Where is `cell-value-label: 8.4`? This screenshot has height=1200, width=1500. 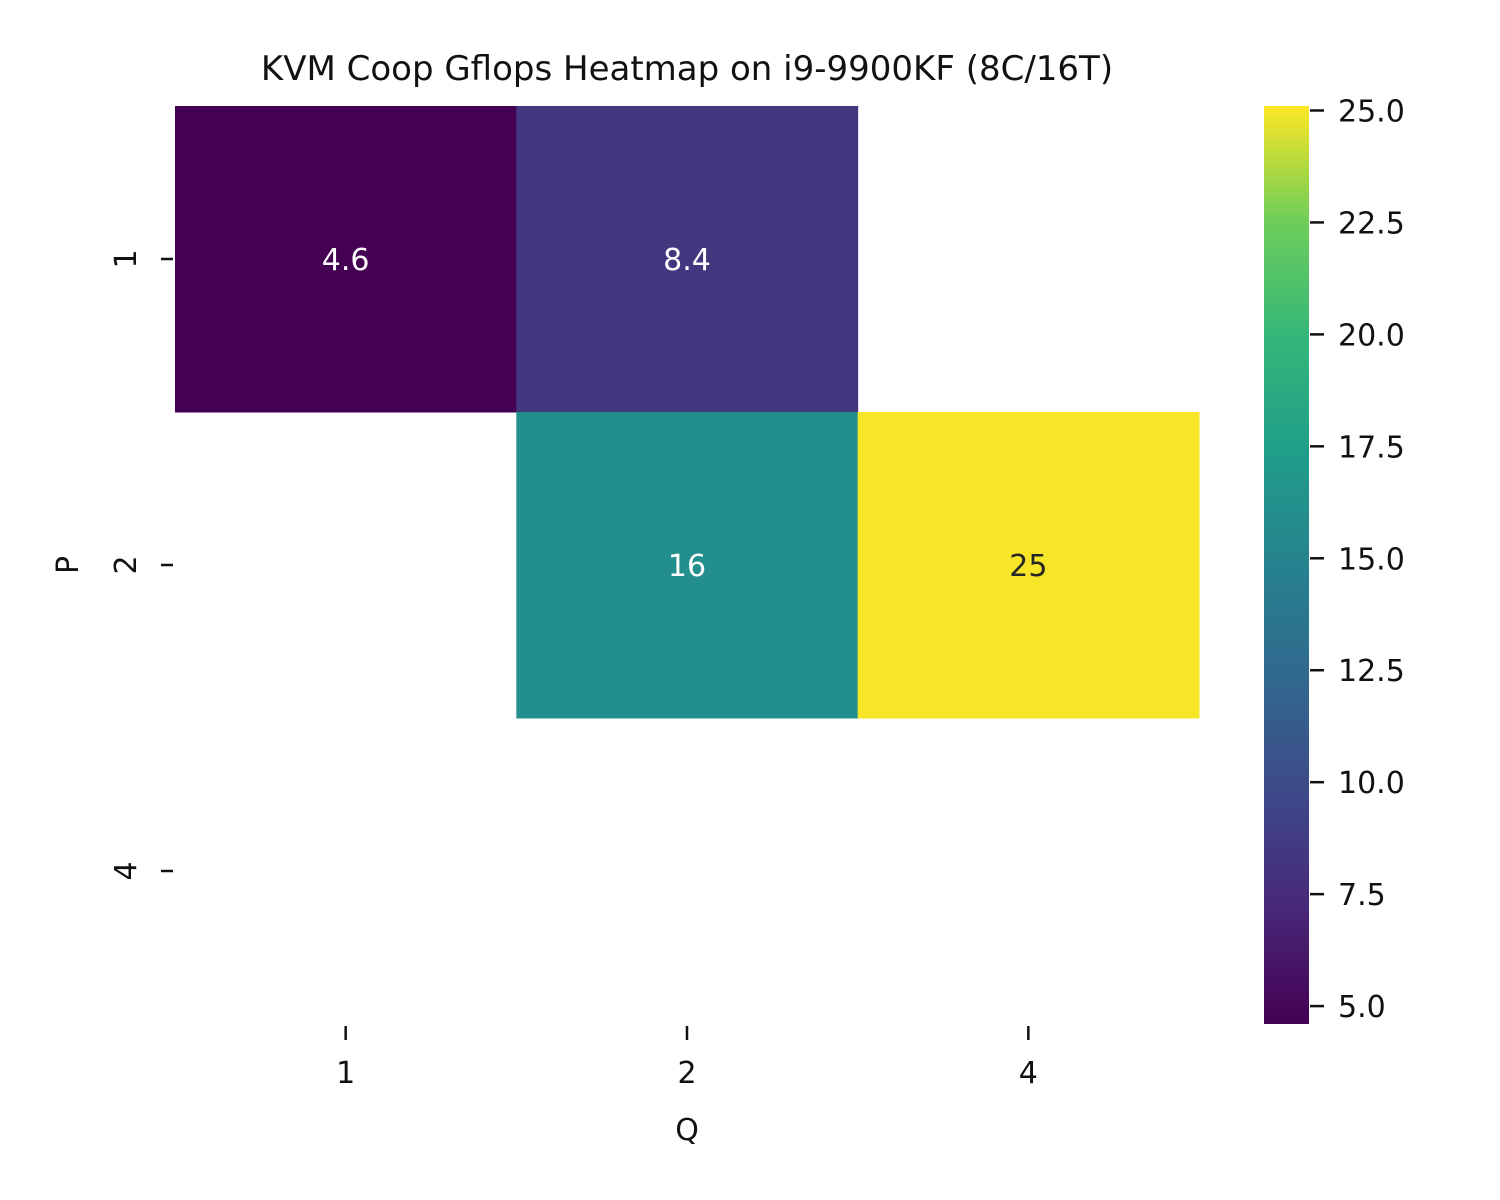
cell-value-label: 8.4 is located at coordinates (687, 260).